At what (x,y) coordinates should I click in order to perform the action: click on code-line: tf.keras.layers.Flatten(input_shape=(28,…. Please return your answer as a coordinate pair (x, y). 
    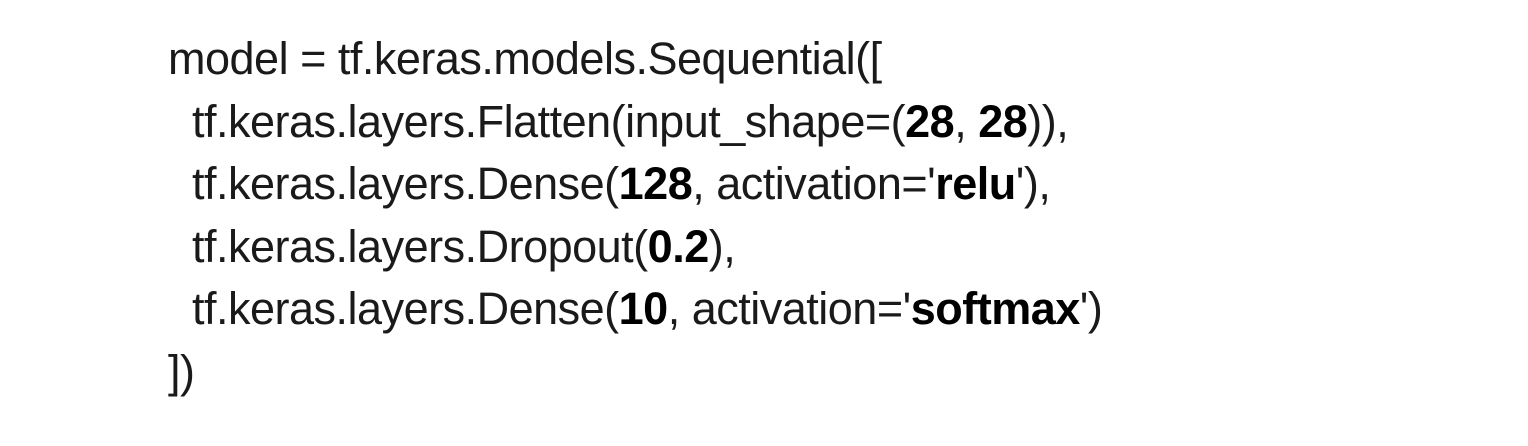
    Looking at the image, I should click on (635, 122).